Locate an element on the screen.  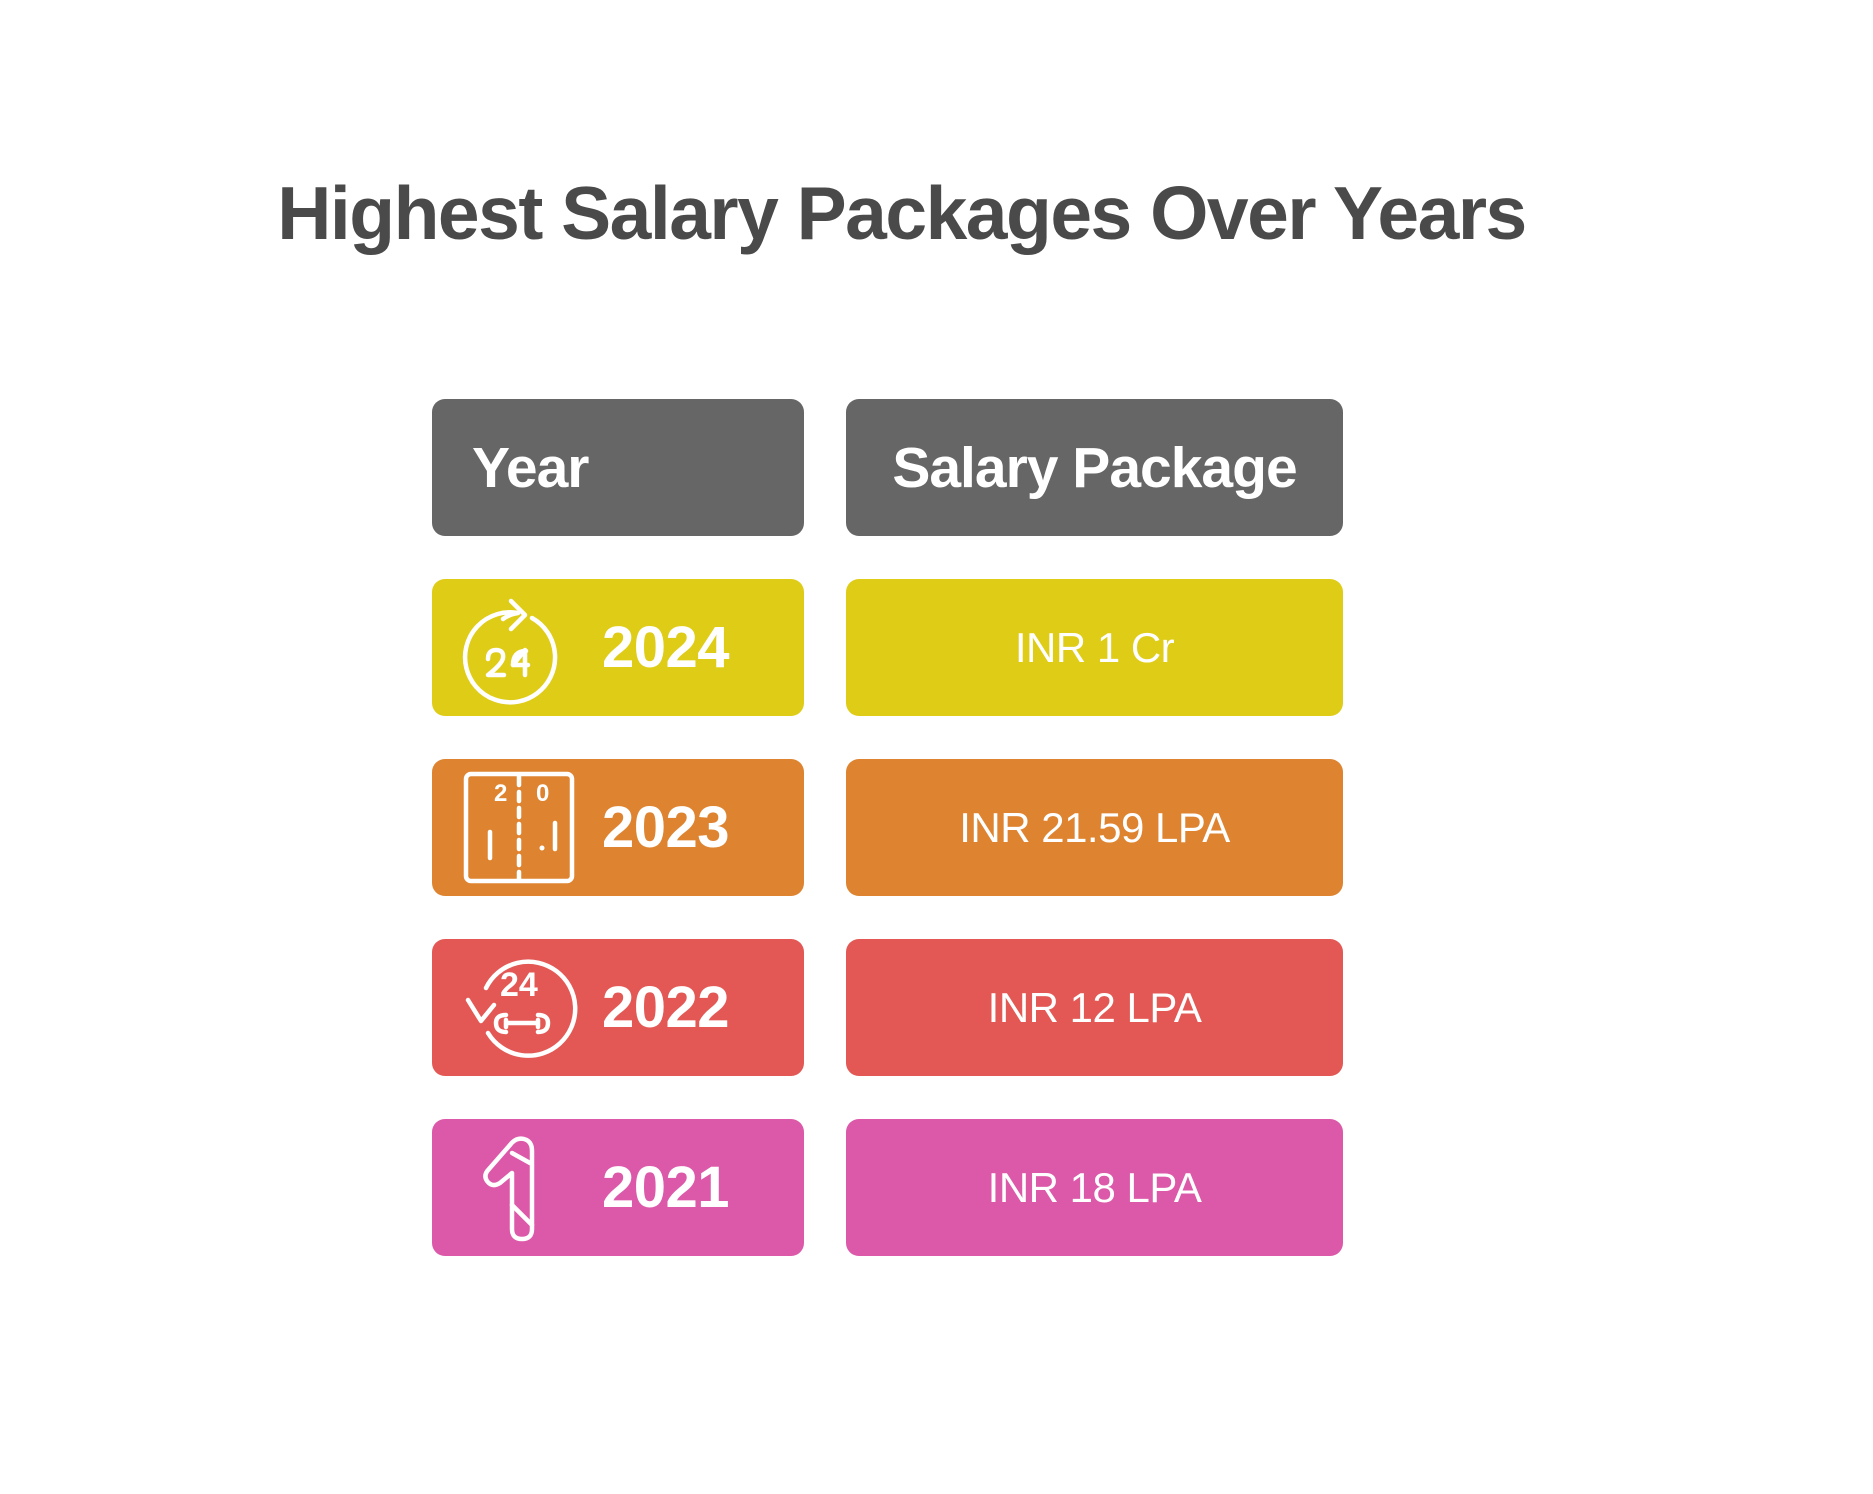
24-hours-refresh-icon is located at coordinates (517, 649).